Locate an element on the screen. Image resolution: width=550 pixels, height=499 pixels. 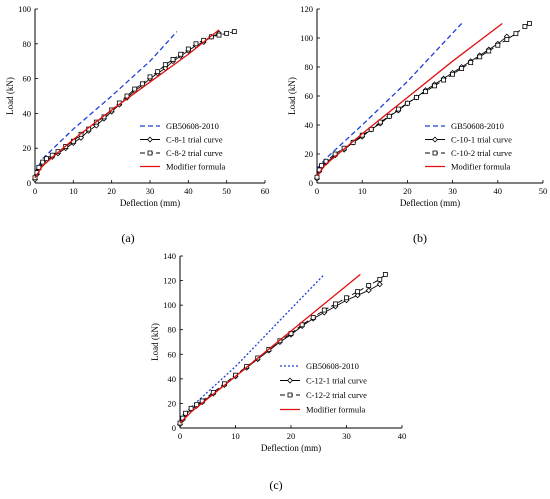
legend-entry: C-10-1 trial curve is located at coordinates (481, 140).